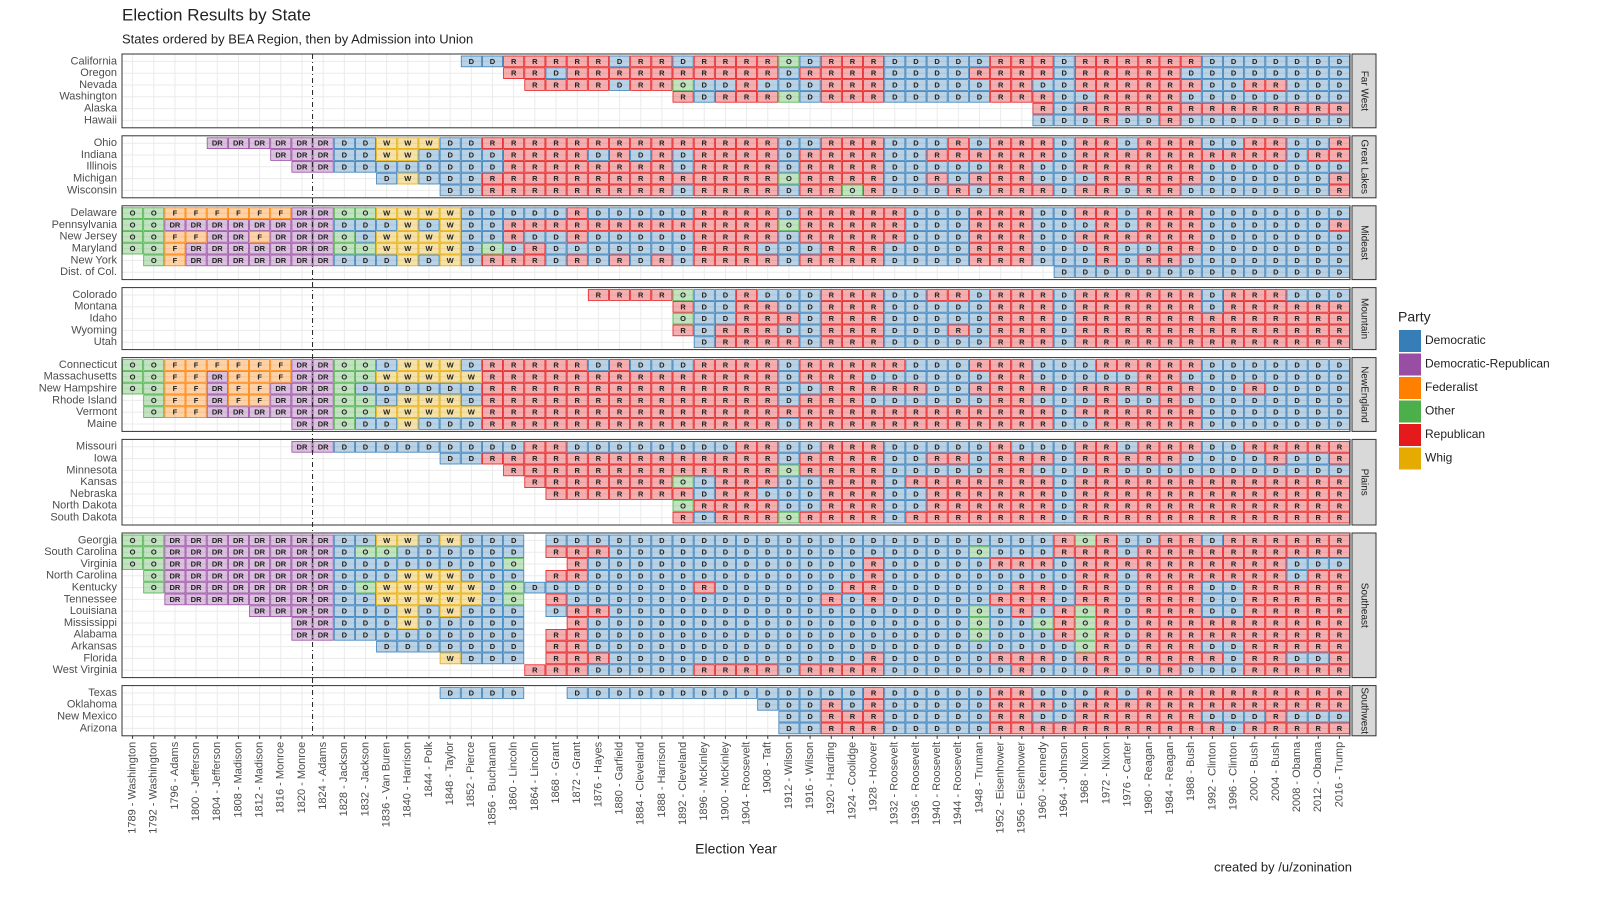 This screenshot has width=1600, height=905. What do you see at coordinates (81, 552) in the screenshot?
I see `y-tick-label: South Carolina` at bounding box center [81, 552].